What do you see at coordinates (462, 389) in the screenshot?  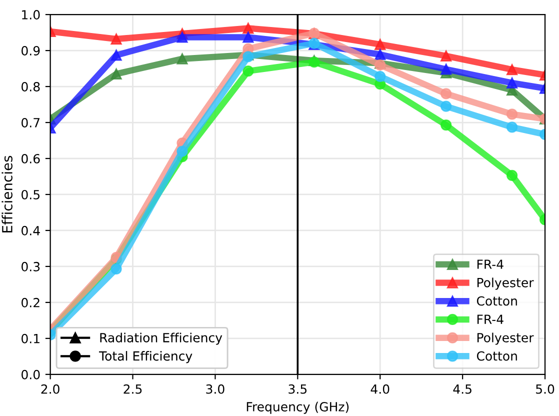 I see `x-tick-label: 4.5` at bounding box center [462, 389].